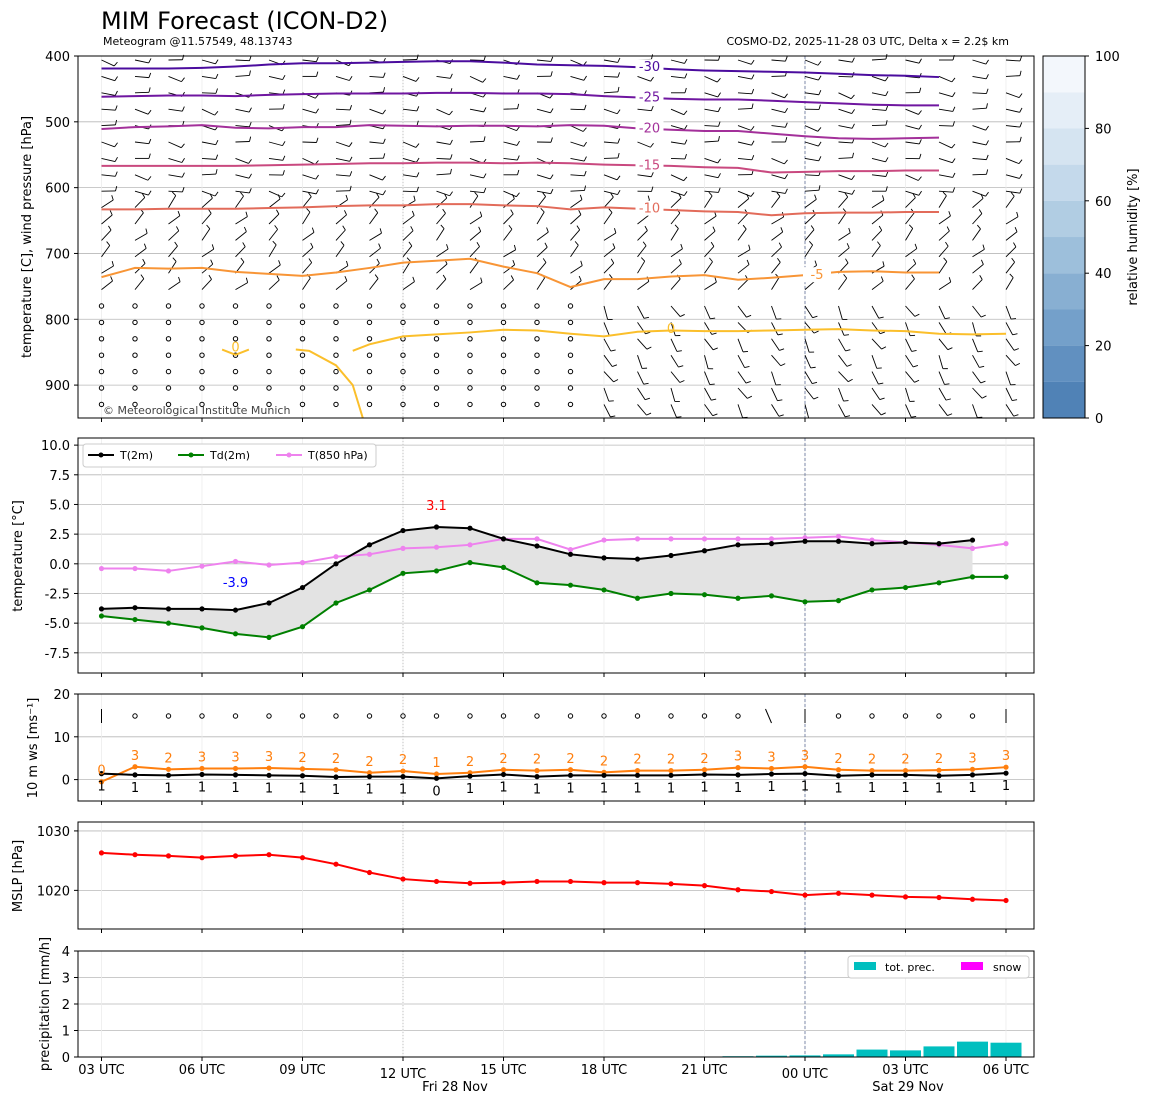  What do you see at coordinates (53, 832) in the screenshot?
I see `mslp-ytick: 1030` at bounding box center [53, 832].